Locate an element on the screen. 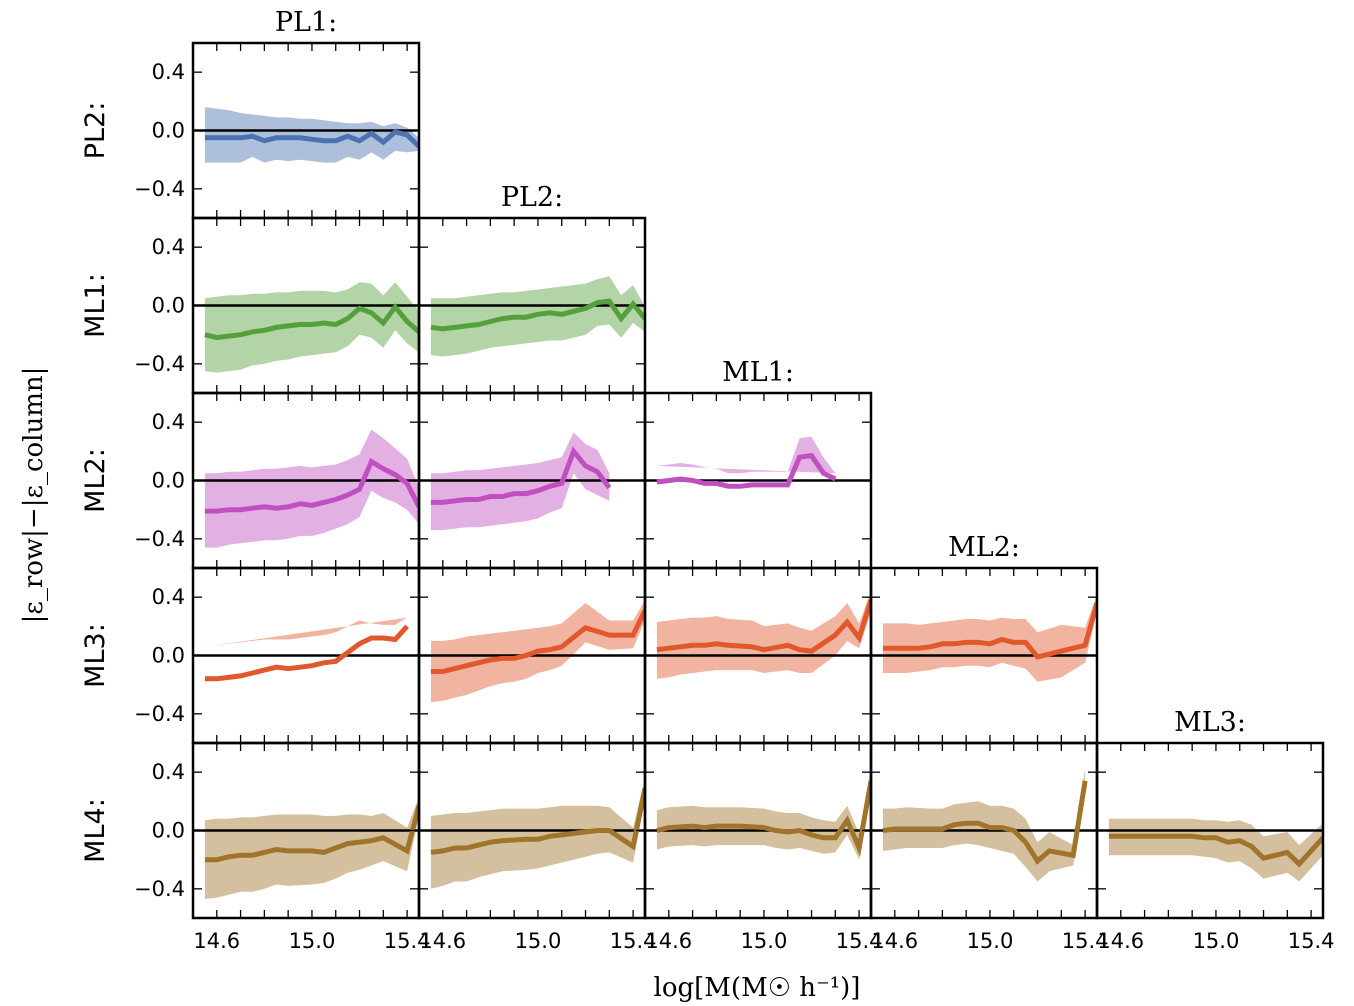  panel-ml2-pl1: −0.4 0.0 0.4 is located at coordinates (277, 480).